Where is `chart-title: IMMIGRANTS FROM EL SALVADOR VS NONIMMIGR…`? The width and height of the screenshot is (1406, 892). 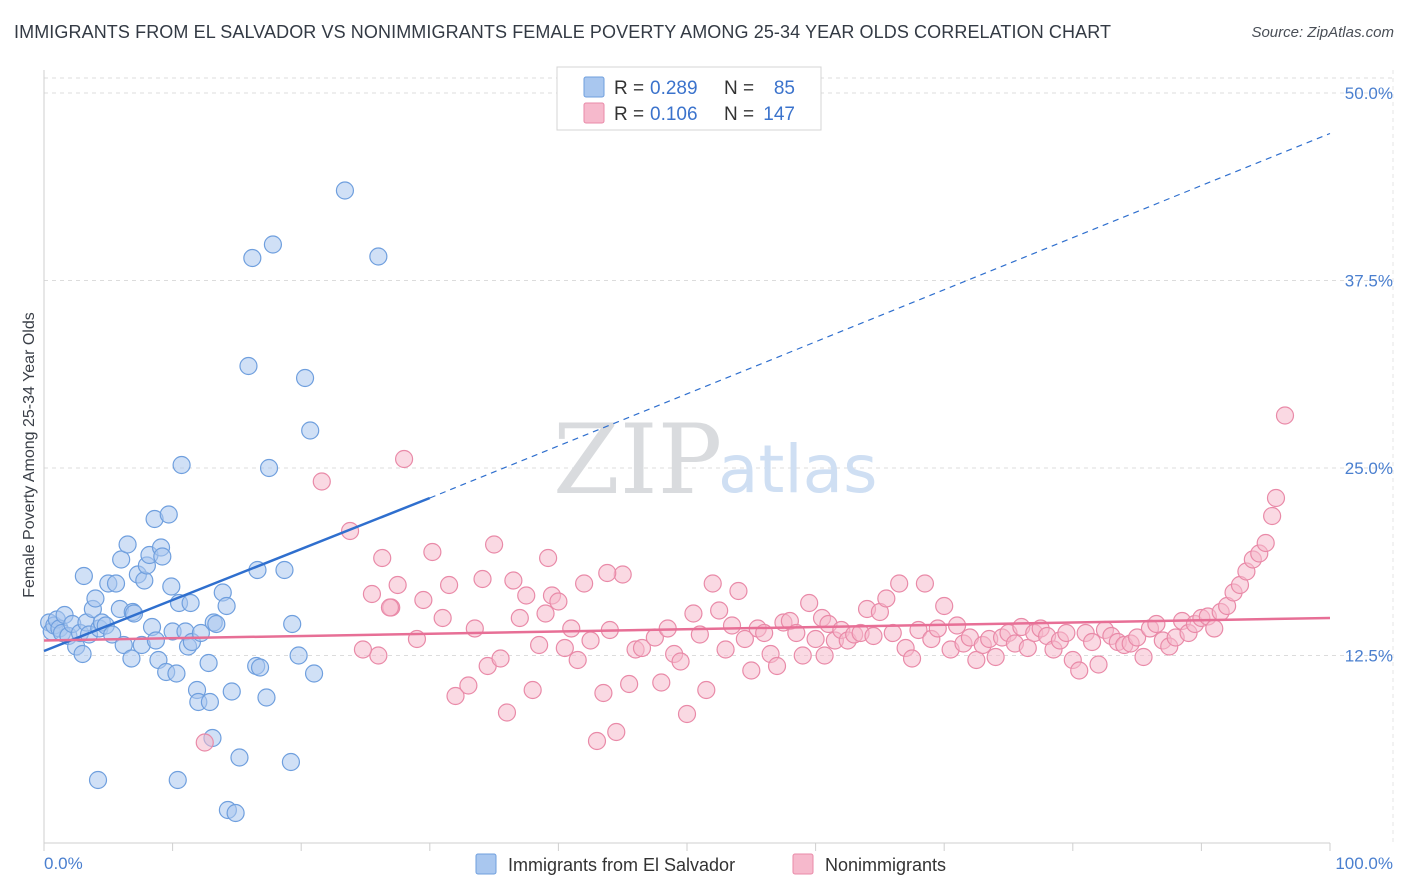
chart-title: IMMIGRANTS FROM EL SALVADOR VS NONIMMIGR… is located at coordinates (563, 32).